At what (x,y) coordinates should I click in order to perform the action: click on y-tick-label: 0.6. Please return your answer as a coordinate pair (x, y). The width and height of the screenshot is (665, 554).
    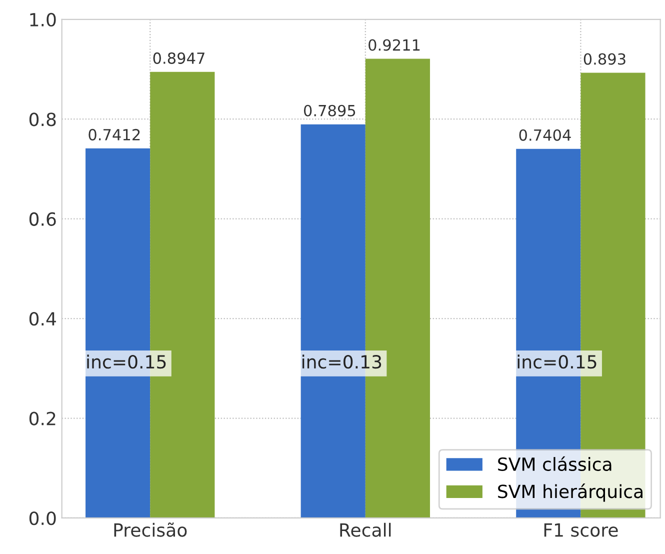
    Looking at the image, I should click on (42, 219).